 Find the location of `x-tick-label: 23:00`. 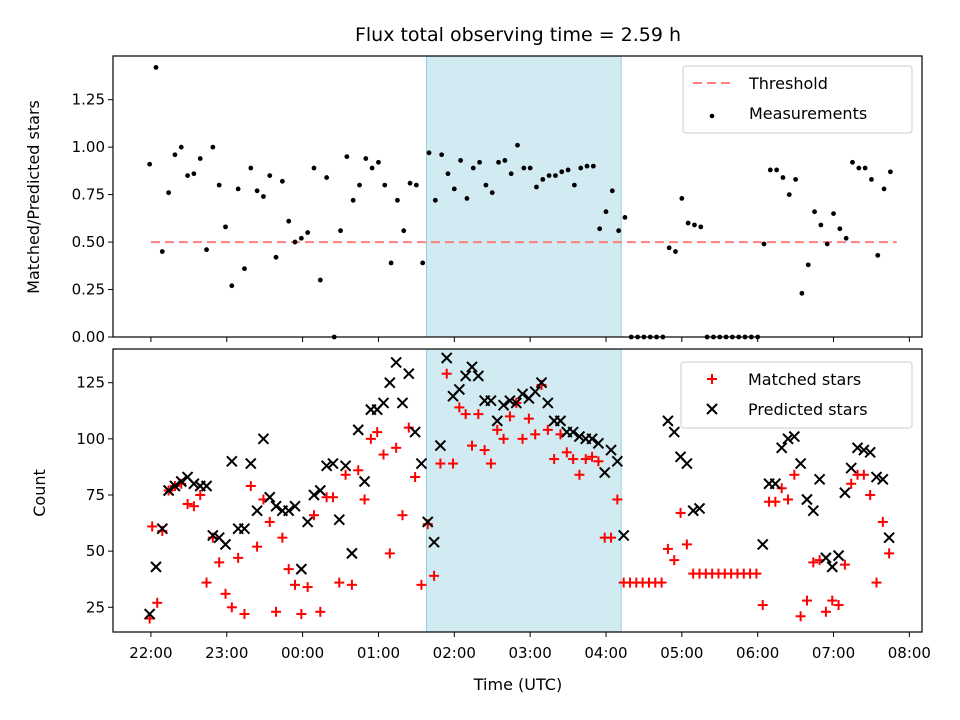

x-tick-label: 23:00 is located at coordinates (226, 653).